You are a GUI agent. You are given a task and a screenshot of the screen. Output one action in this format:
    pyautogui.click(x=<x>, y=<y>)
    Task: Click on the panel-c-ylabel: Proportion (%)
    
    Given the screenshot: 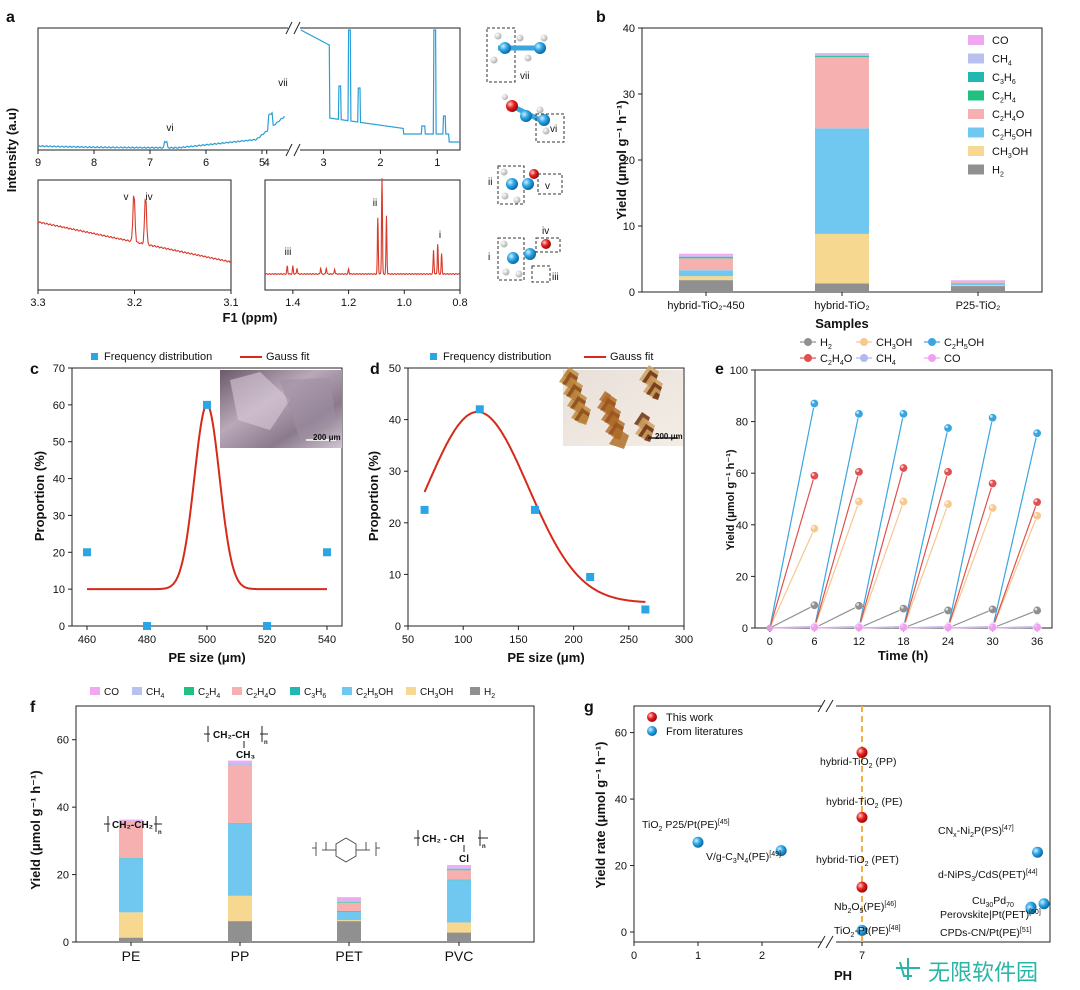 What is the action you would take?
    pyautogui.click(x=39, y=496)
    